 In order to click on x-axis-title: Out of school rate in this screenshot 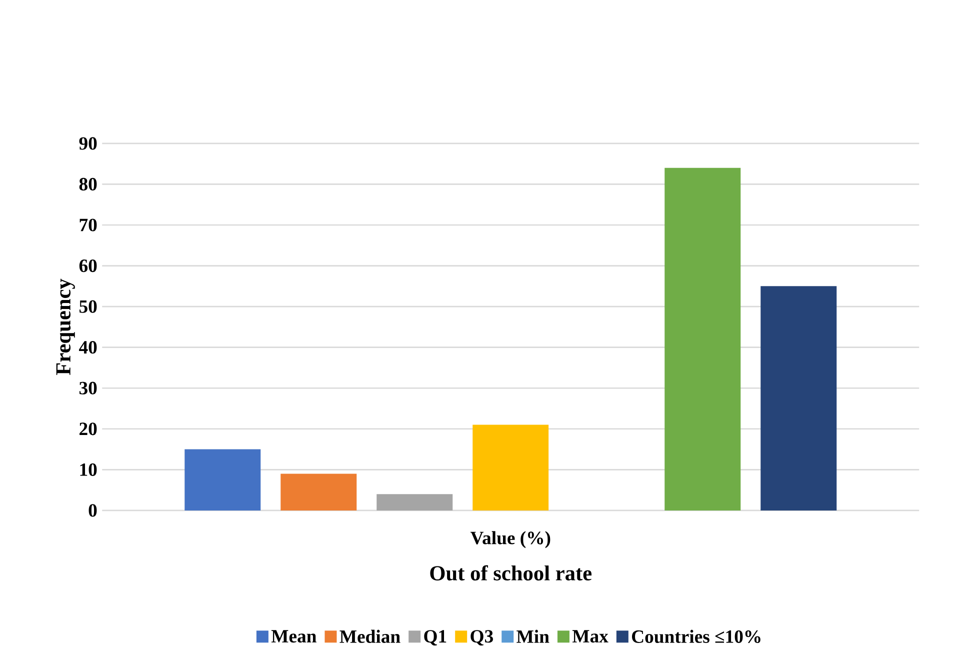, I will do `click(511, 572)`.